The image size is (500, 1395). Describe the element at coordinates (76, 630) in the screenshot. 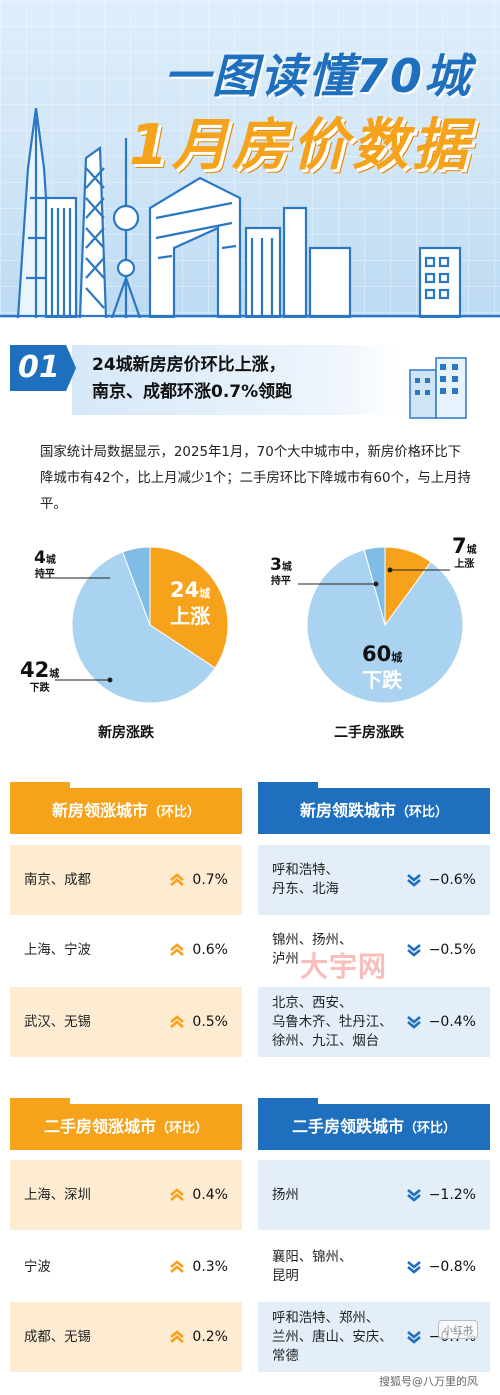

I see `pie-new-house-leaders` at that location.